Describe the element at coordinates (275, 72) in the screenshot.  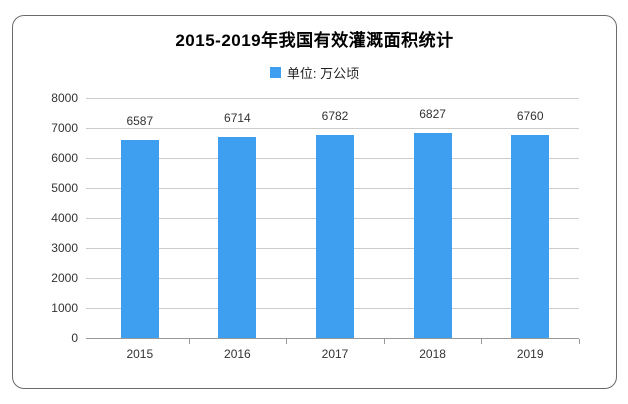
I see `legend-swatch-icon` at that location.